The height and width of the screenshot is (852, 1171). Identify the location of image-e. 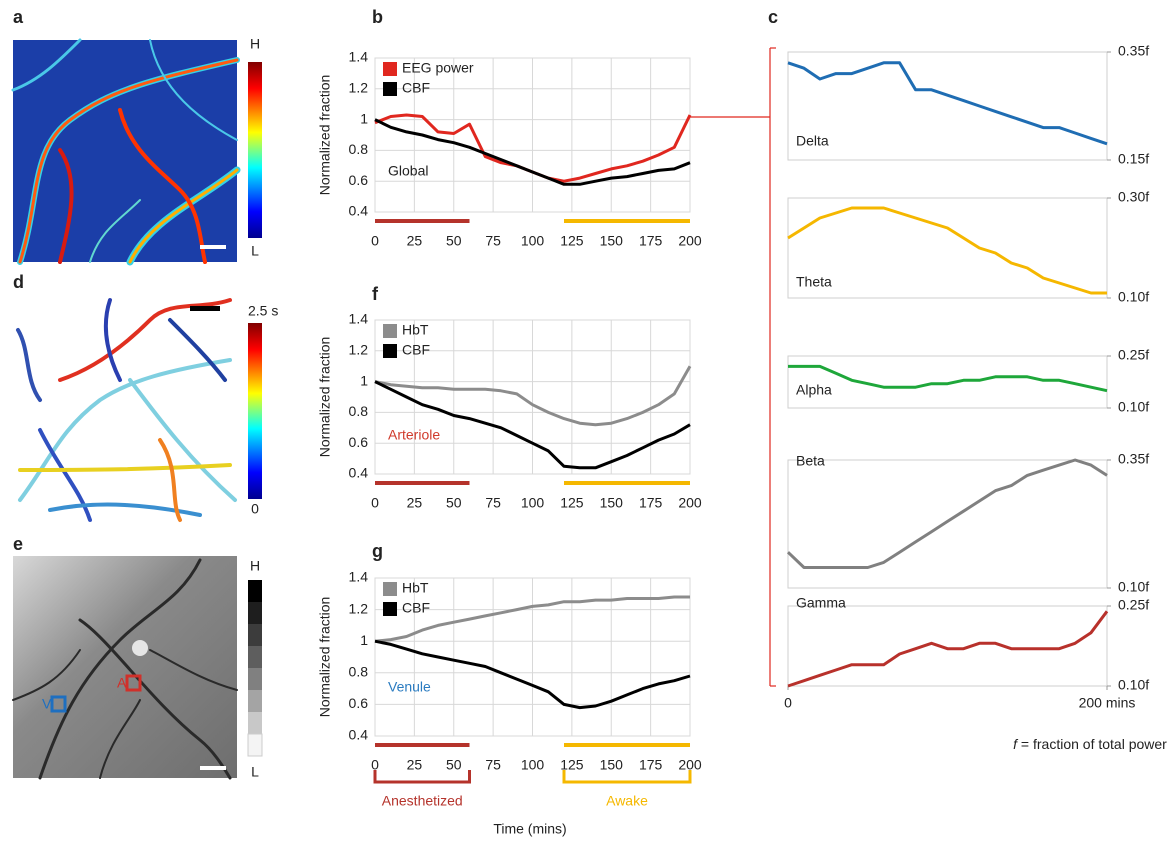
(137, 668).